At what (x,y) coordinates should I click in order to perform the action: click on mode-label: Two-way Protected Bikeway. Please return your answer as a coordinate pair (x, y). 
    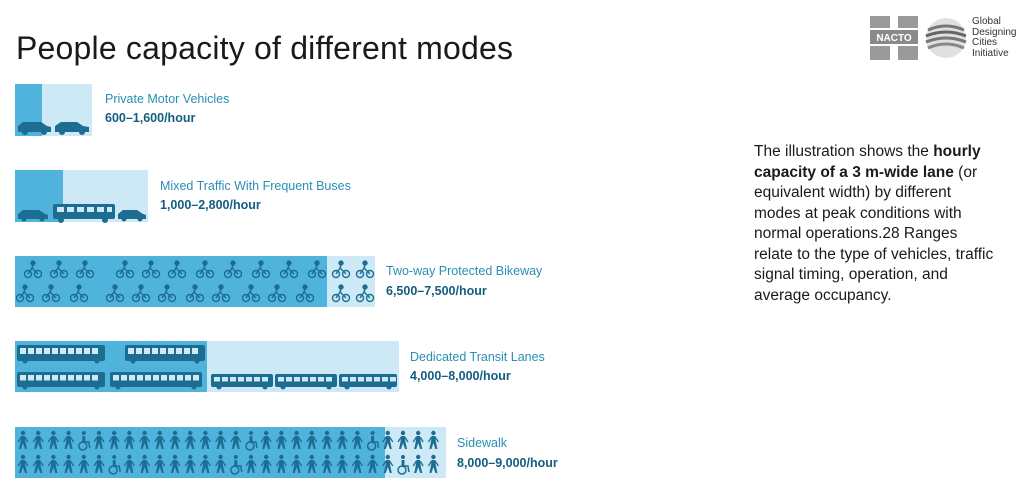
    Looking at the image, I should click on (464, 271).